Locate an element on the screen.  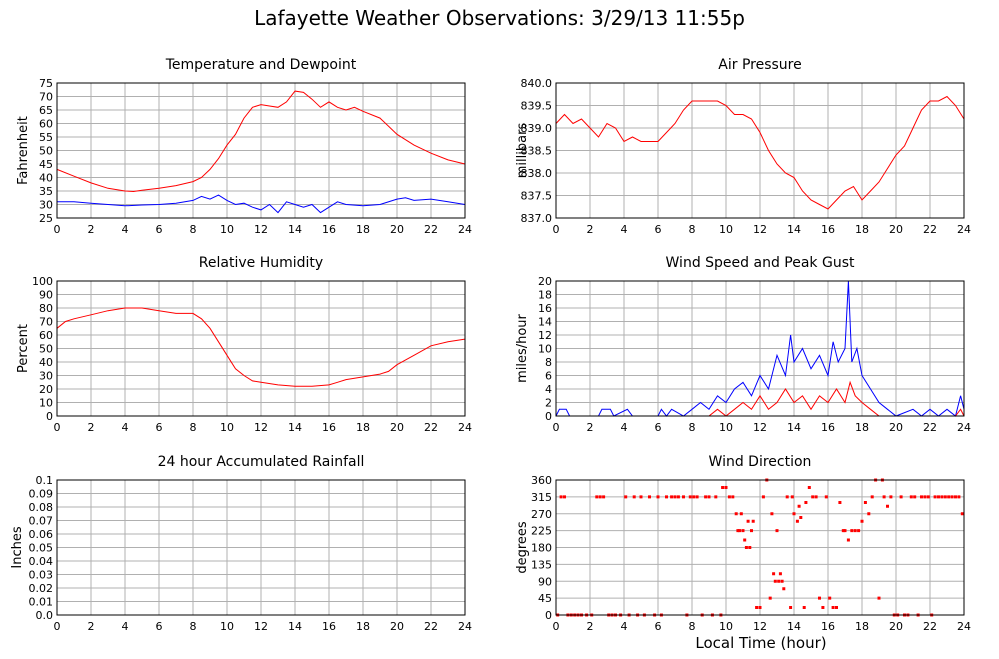
y-tick-label: 25 is located at coordinates (46, 218).